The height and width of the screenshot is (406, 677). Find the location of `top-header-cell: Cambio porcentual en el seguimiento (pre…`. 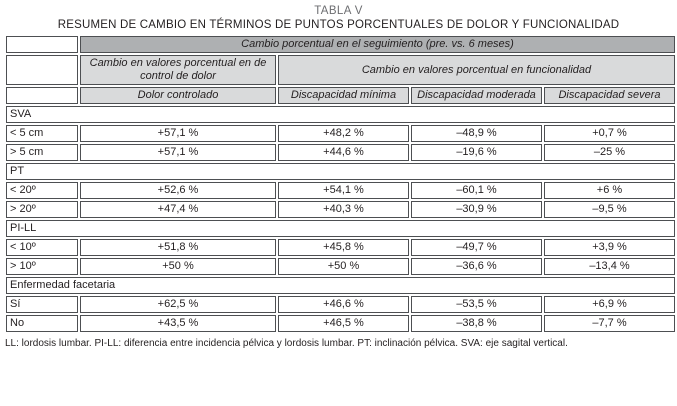

top-header-cell: Cambio porcentual en el seguimiento (pre… is located at coordinates (377, 44).